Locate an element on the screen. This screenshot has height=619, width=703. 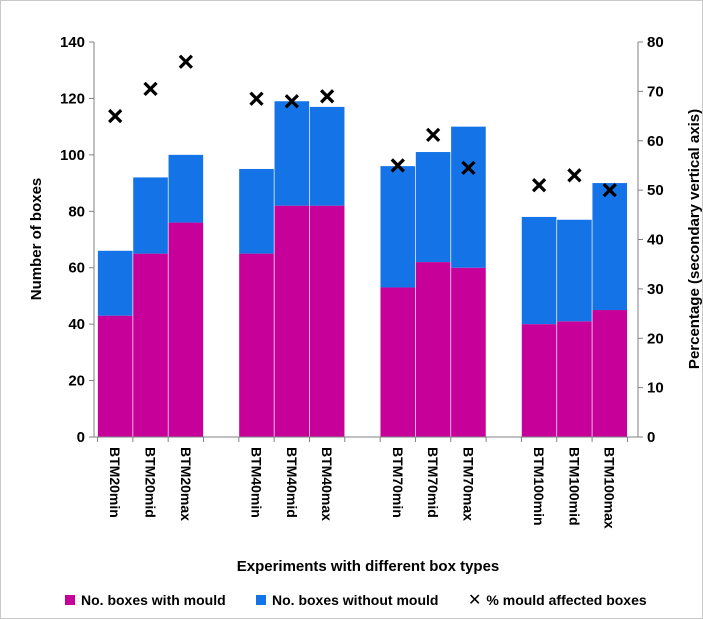
marker-percent-BTM40max is located at coordinates (327, 96).